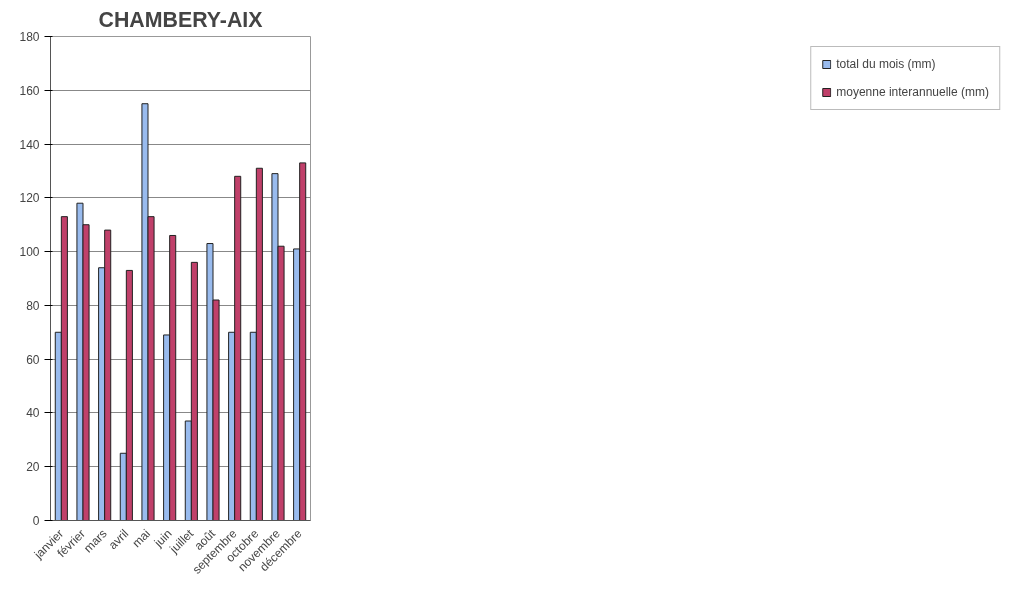 The height and width of the screenshot is (610, 1023). Describe the element at coordinates (33, 359) in the screenshot. I see `y-tick-label: 60` at that location.